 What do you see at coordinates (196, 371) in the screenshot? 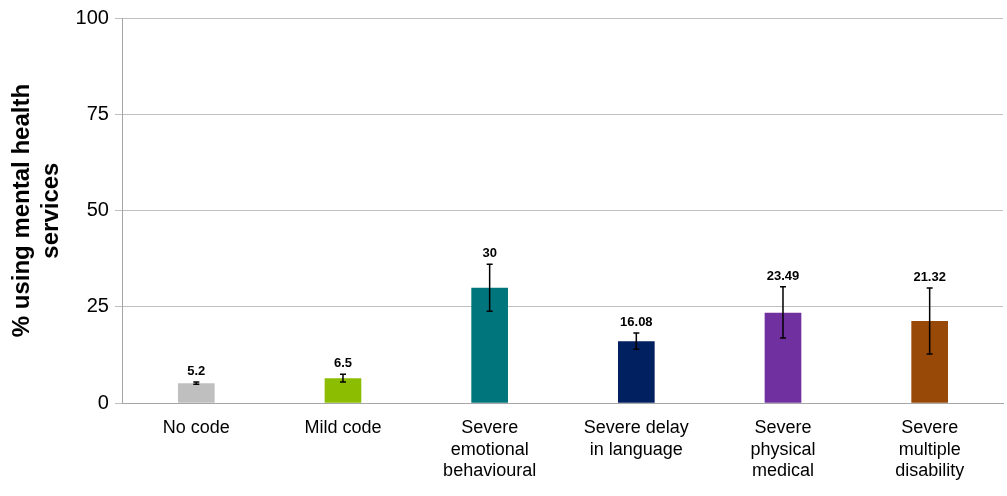
I see `data-label: 5.2` at bounding box center [196, 371].